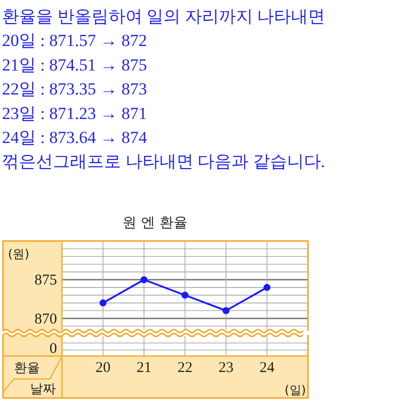  Describe the element at coordinates (75, 137) in the screenshot. I see `text: 24일 : 873.64 → 874` at that location.